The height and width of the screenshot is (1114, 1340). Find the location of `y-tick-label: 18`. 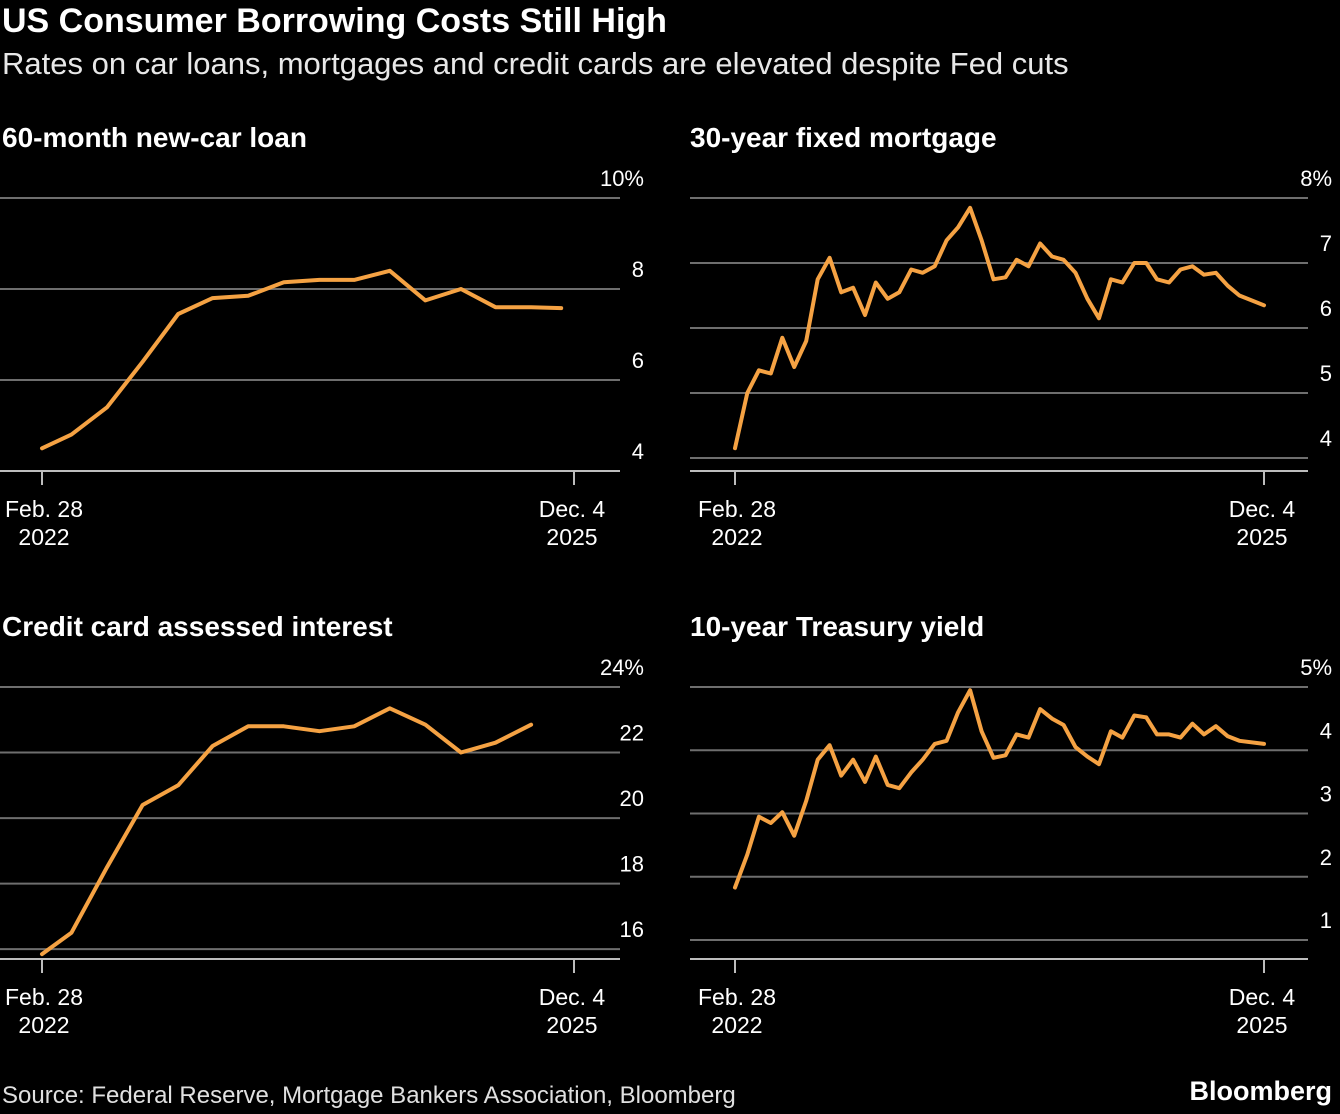

y-tick-label: 18 is located at coordinates (632, 864).